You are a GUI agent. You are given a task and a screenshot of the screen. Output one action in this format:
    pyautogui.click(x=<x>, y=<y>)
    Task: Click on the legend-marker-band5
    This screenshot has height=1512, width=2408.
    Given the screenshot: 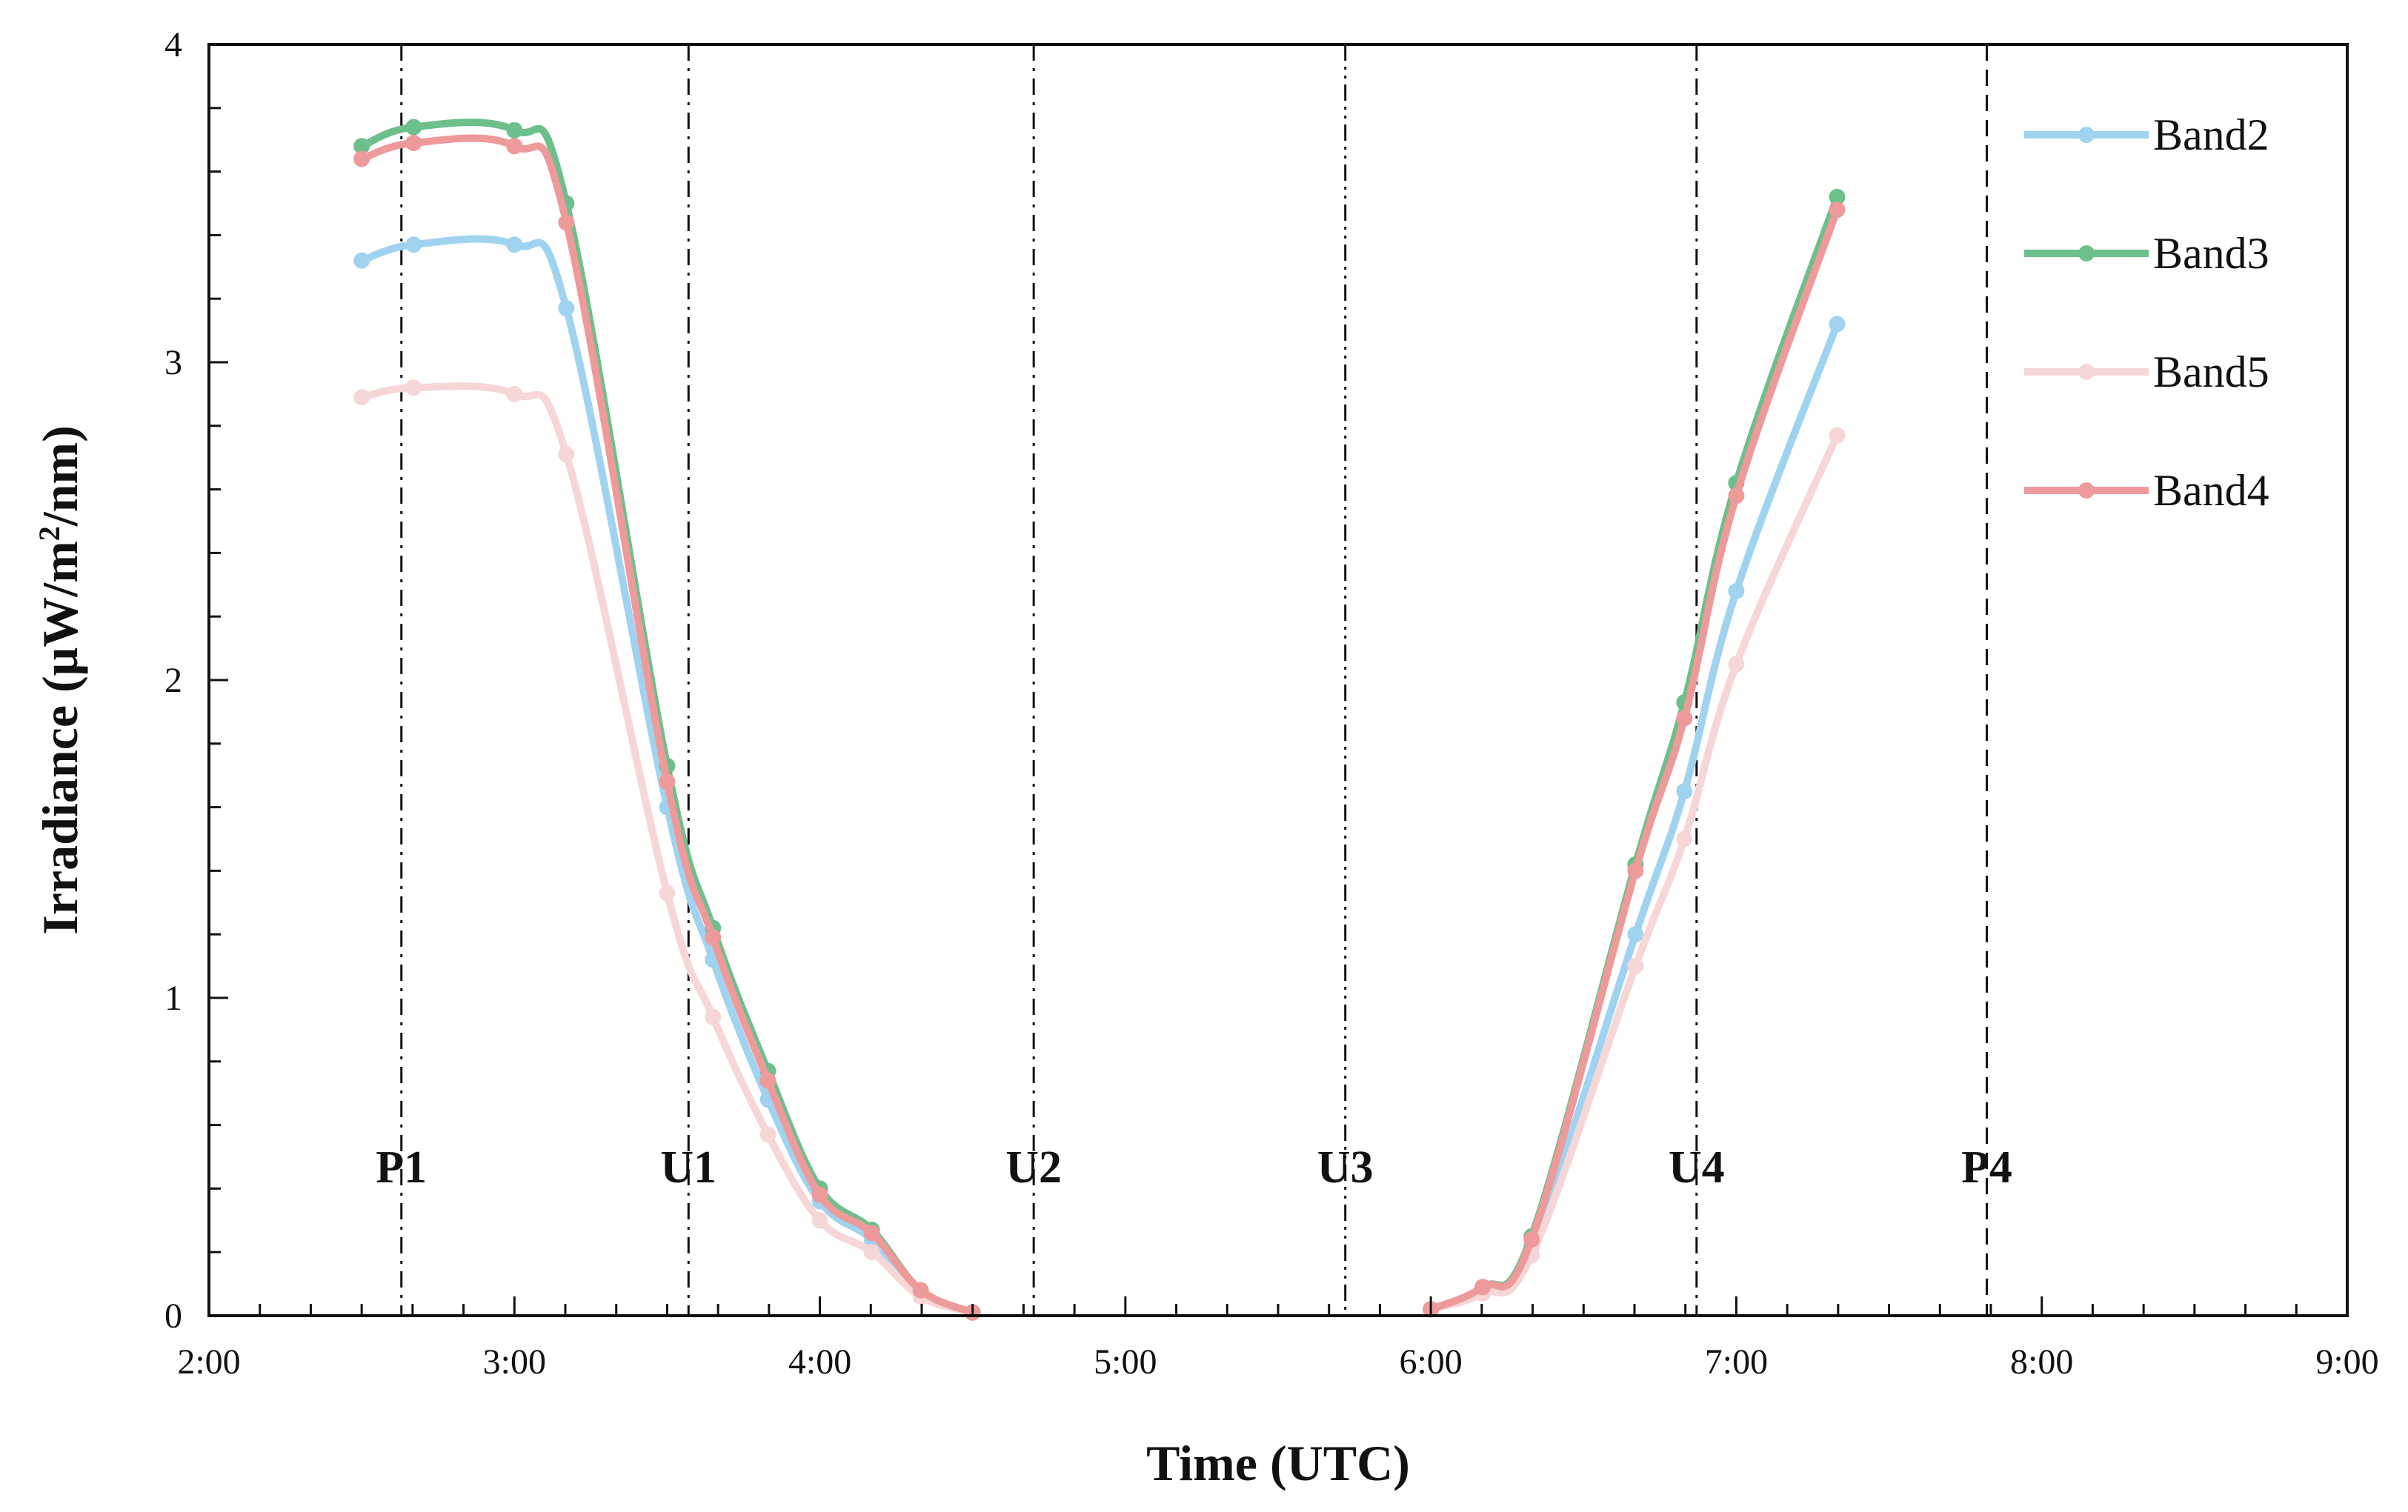 What is the action you would take?
    pyautogui.click(x=2086, y=372)
    